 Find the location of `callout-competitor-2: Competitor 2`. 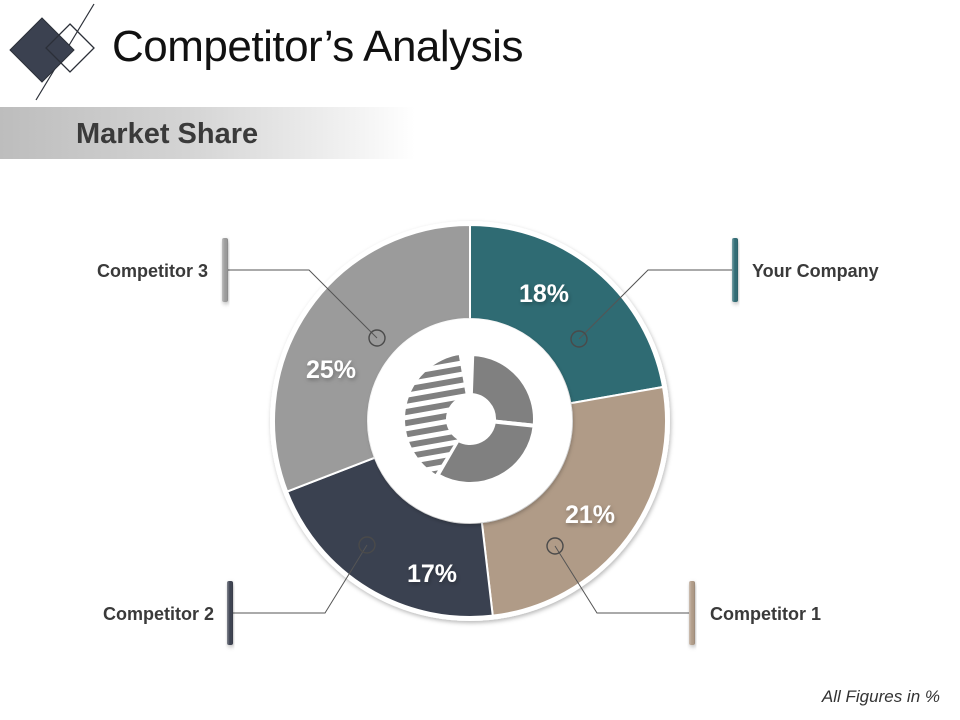

callout-competitor-2: Competitor 2 is located at coordinates (239, 590).